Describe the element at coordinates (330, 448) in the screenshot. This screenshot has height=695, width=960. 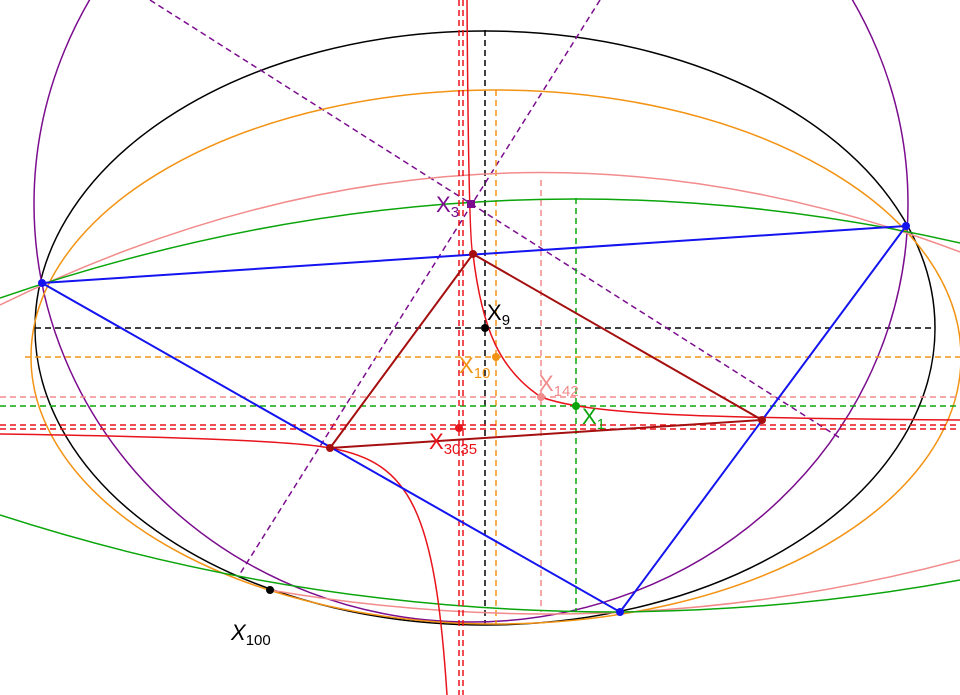
I see `darkred-vertex-left` at that location.